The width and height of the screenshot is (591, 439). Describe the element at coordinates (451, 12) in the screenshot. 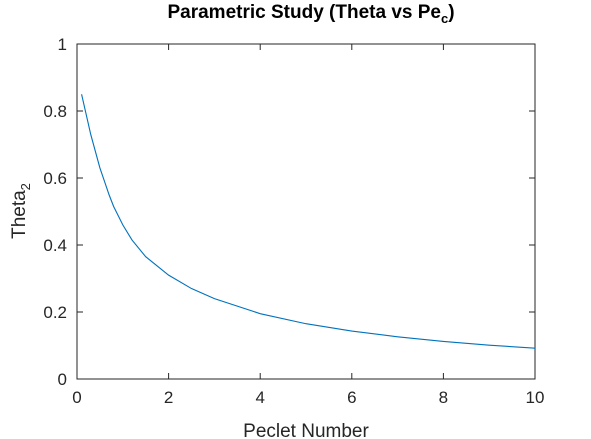

I see `chart-title-end: )` at that location.